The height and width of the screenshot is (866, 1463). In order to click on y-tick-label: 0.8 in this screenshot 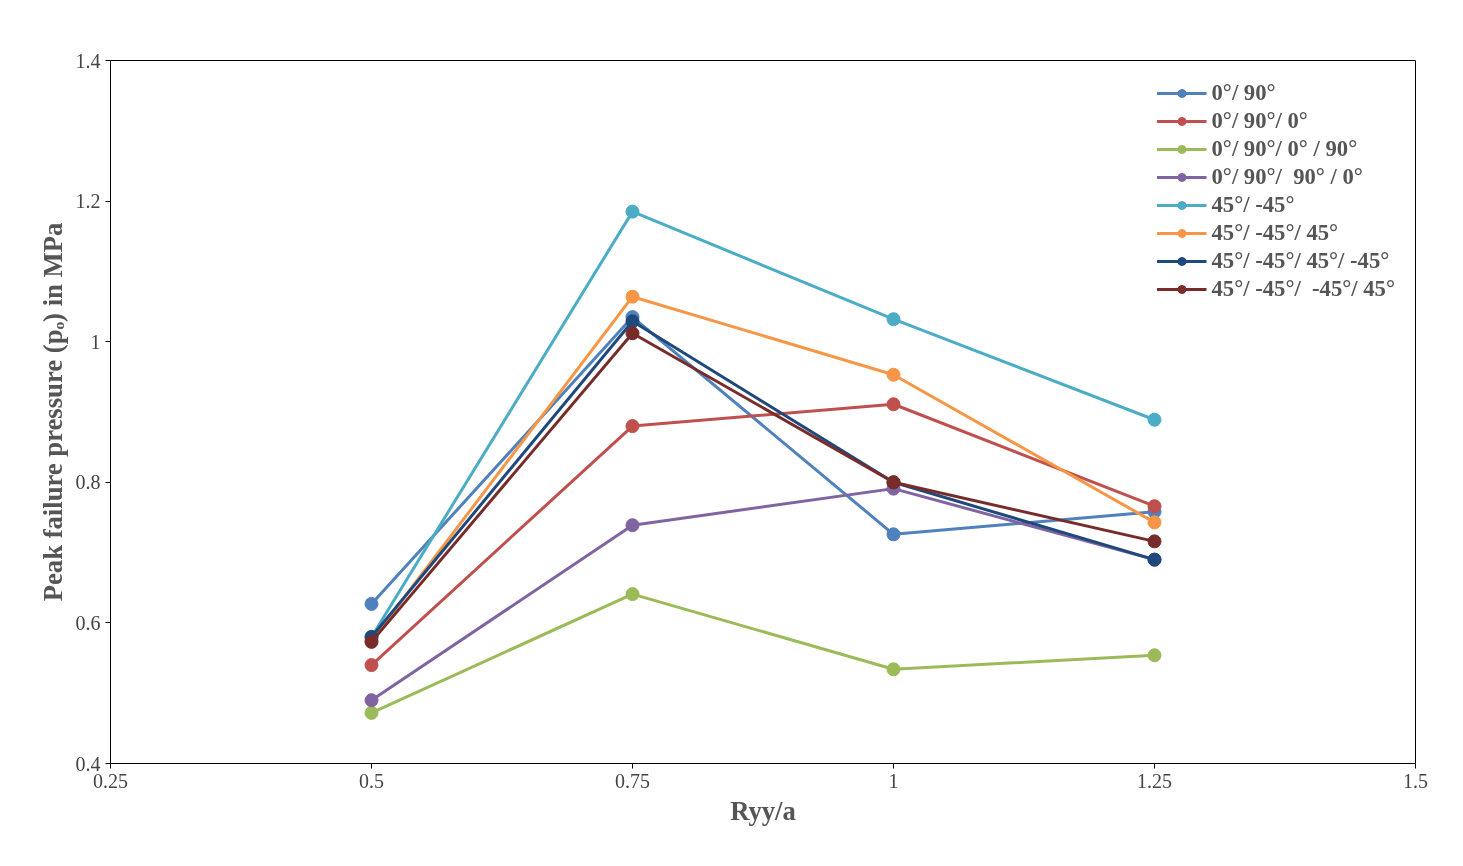, I will do `click(88, 482)`.